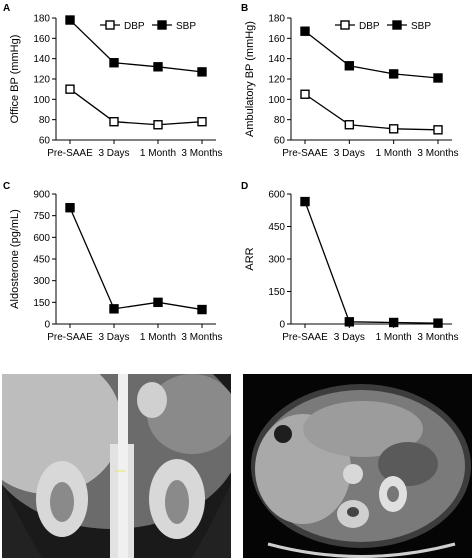 Image resolution: width=474 pixels, height=560 pixels. What do you see at coordinates (6, 186) in the screenshot?
I see `panel-letter-c: C` at bounding box center [6, 186].